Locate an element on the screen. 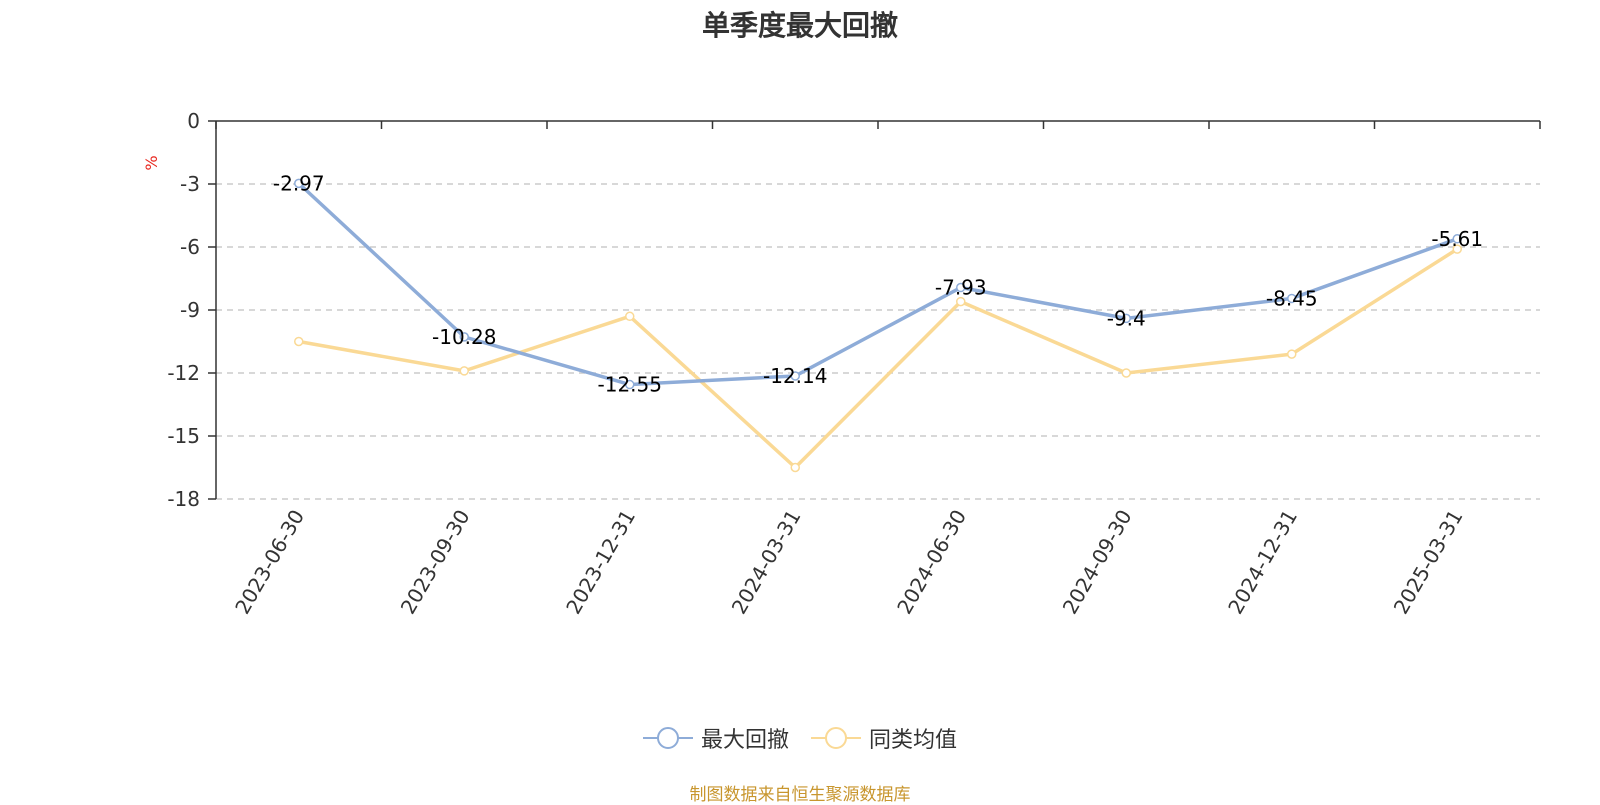  legend-label: 同类均值 is located at coordinates (913, 740).